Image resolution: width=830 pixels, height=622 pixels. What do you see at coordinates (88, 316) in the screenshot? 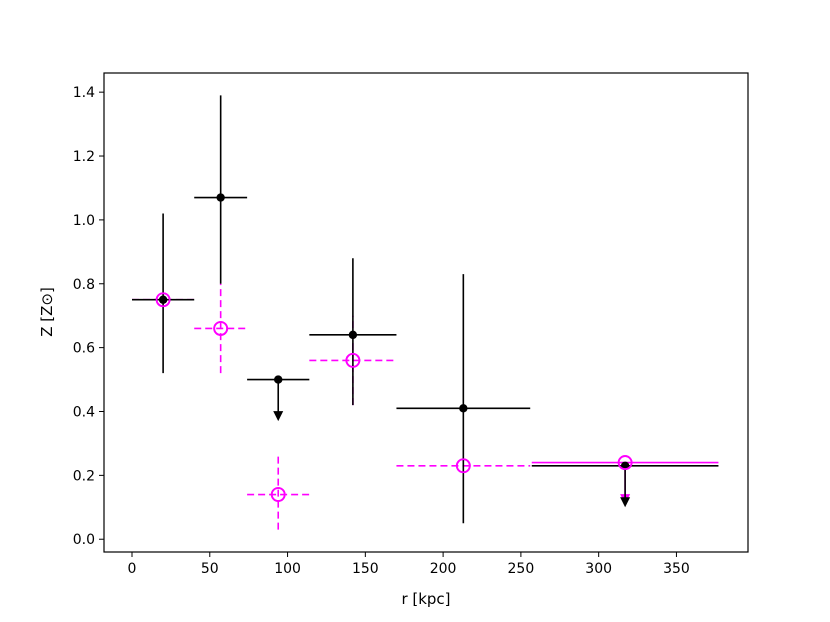
I see `y-axis-ticks: 0.0 0.2 0.4 0.6 0.8 1.0 1.2 1.4` at bounding box center [88, 316].